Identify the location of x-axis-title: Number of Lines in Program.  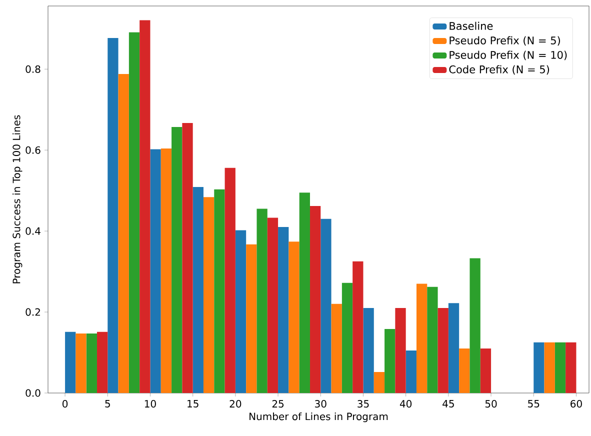
(319, 417).